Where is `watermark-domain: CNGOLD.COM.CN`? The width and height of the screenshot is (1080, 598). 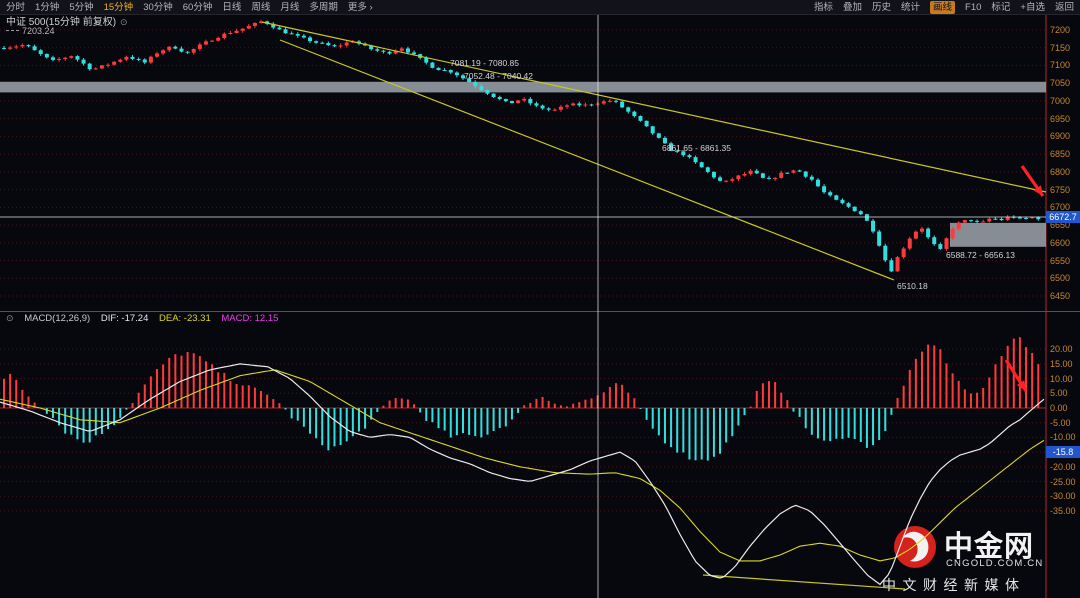 watermark-domain: CNGOLD.COM.CN is located at coordinates (995, 563).